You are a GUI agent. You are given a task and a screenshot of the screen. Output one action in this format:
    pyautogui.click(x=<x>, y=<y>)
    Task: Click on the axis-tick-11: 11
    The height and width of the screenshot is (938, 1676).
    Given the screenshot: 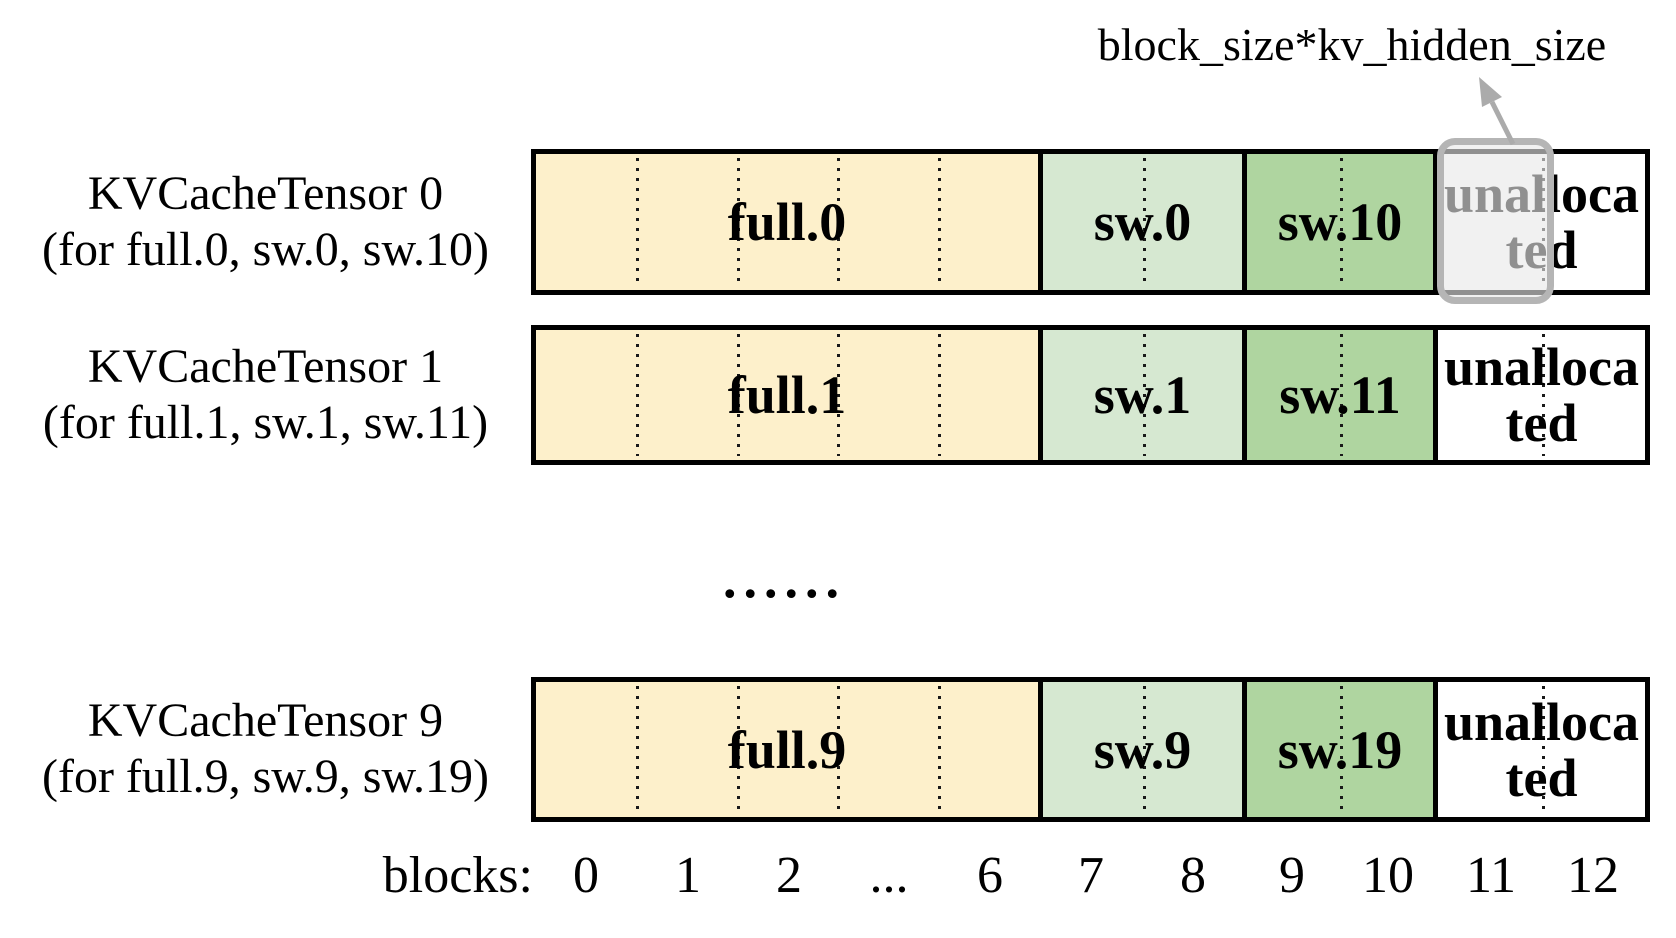 What is the action you would take?
    pyautogui.click(x=1491, y=875)
    